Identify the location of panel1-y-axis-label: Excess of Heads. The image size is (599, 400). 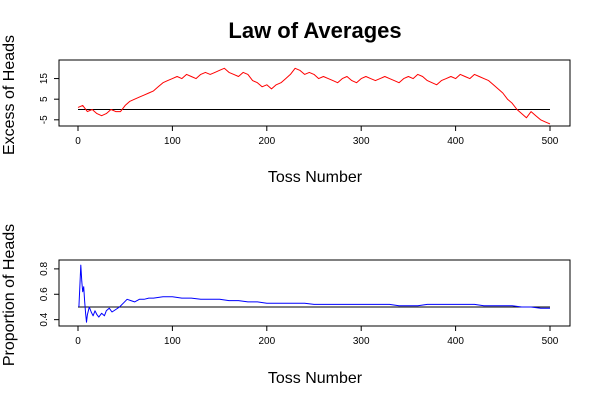
(9, 95).